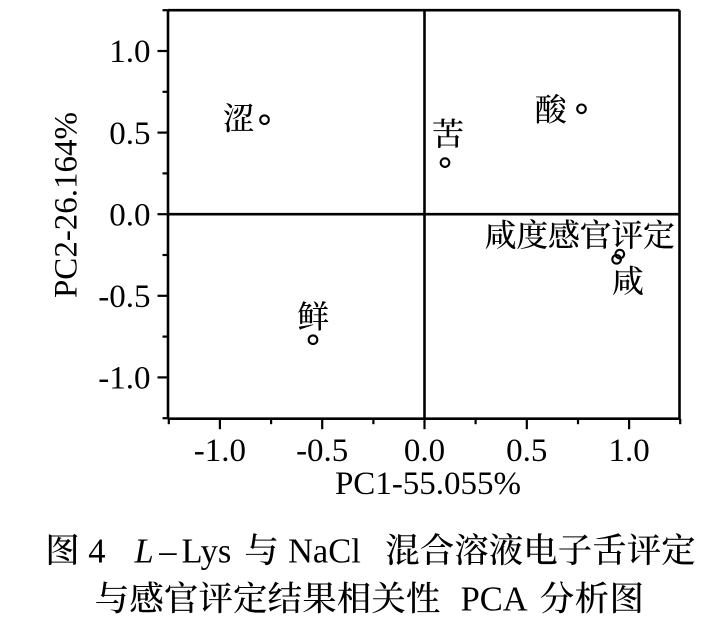  Describe the element at coordinates (67, 205) in the screenshot. I see `svg-text: PC2-26.164%` at that location.